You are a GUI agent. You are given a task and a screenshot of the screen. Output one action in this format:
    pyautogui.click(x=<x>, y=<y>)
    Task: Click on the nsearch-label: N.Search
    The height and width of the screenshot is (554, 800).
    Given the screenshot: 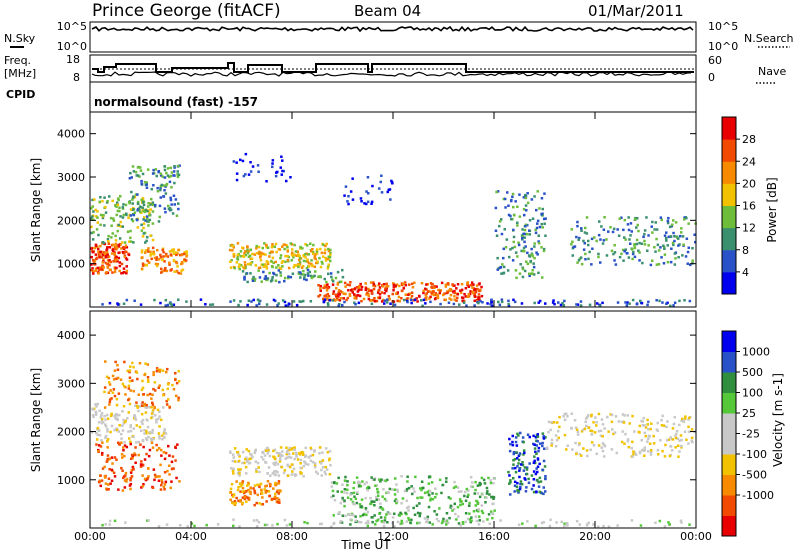 What is the action you would take?
    pyautogui.click(x=769, y=38)
    